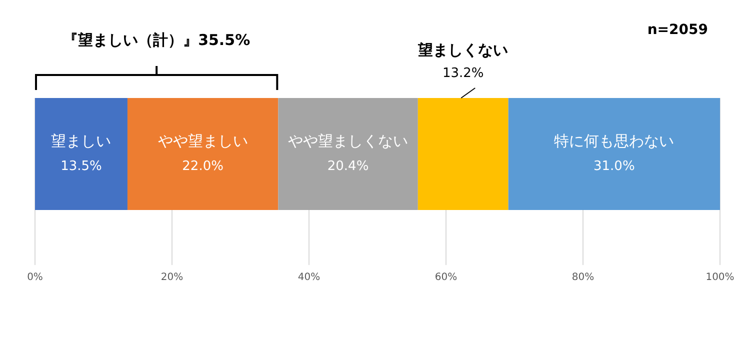 Image resolution: width=740 pixels, height=341 pixels. Describe the element at coordinates (348, 166) in the screenshot. I see `data-label: 20.4%` at that location.